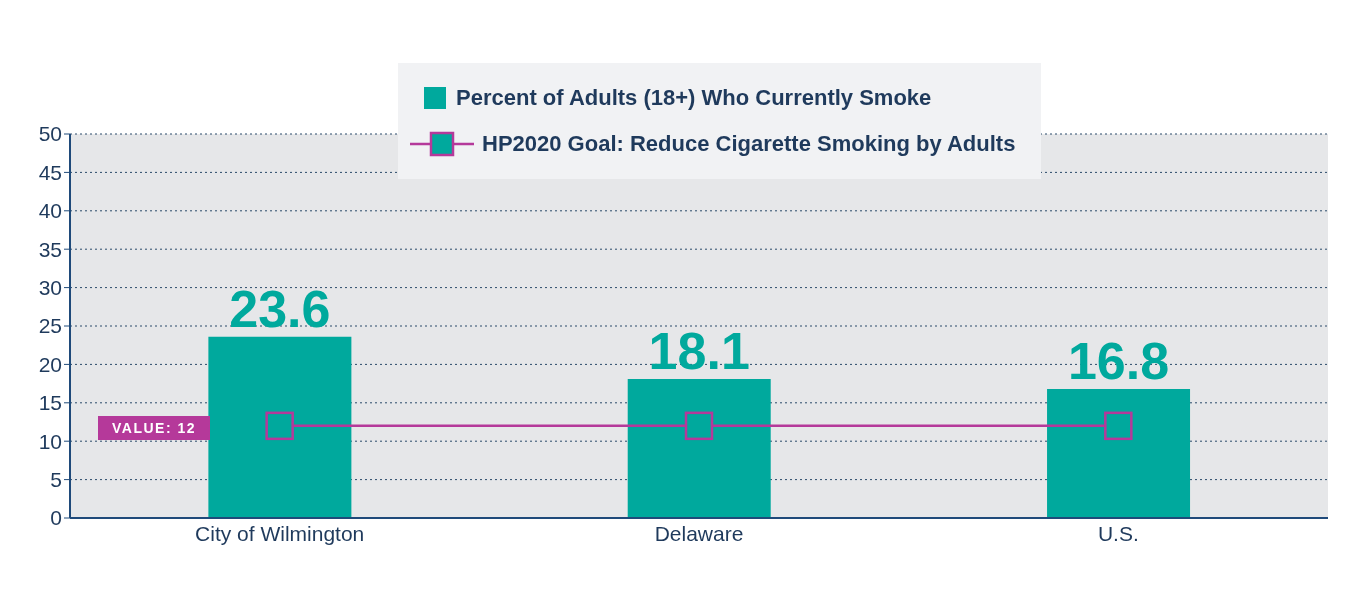  Describe the element at coordinates (1118, 533) in the screenshot. I see `x-tick-label: U.S.` at that location.